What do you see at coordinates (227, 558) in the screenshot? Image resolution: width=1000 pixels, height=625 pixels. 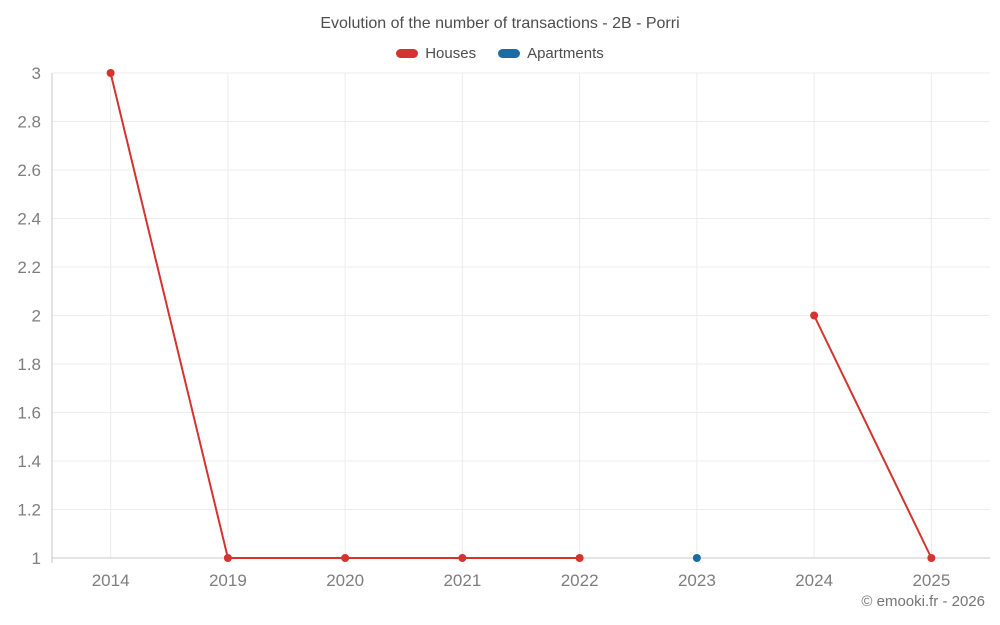 I see `data-point-houses-2019` at bounding box center [227, 558].